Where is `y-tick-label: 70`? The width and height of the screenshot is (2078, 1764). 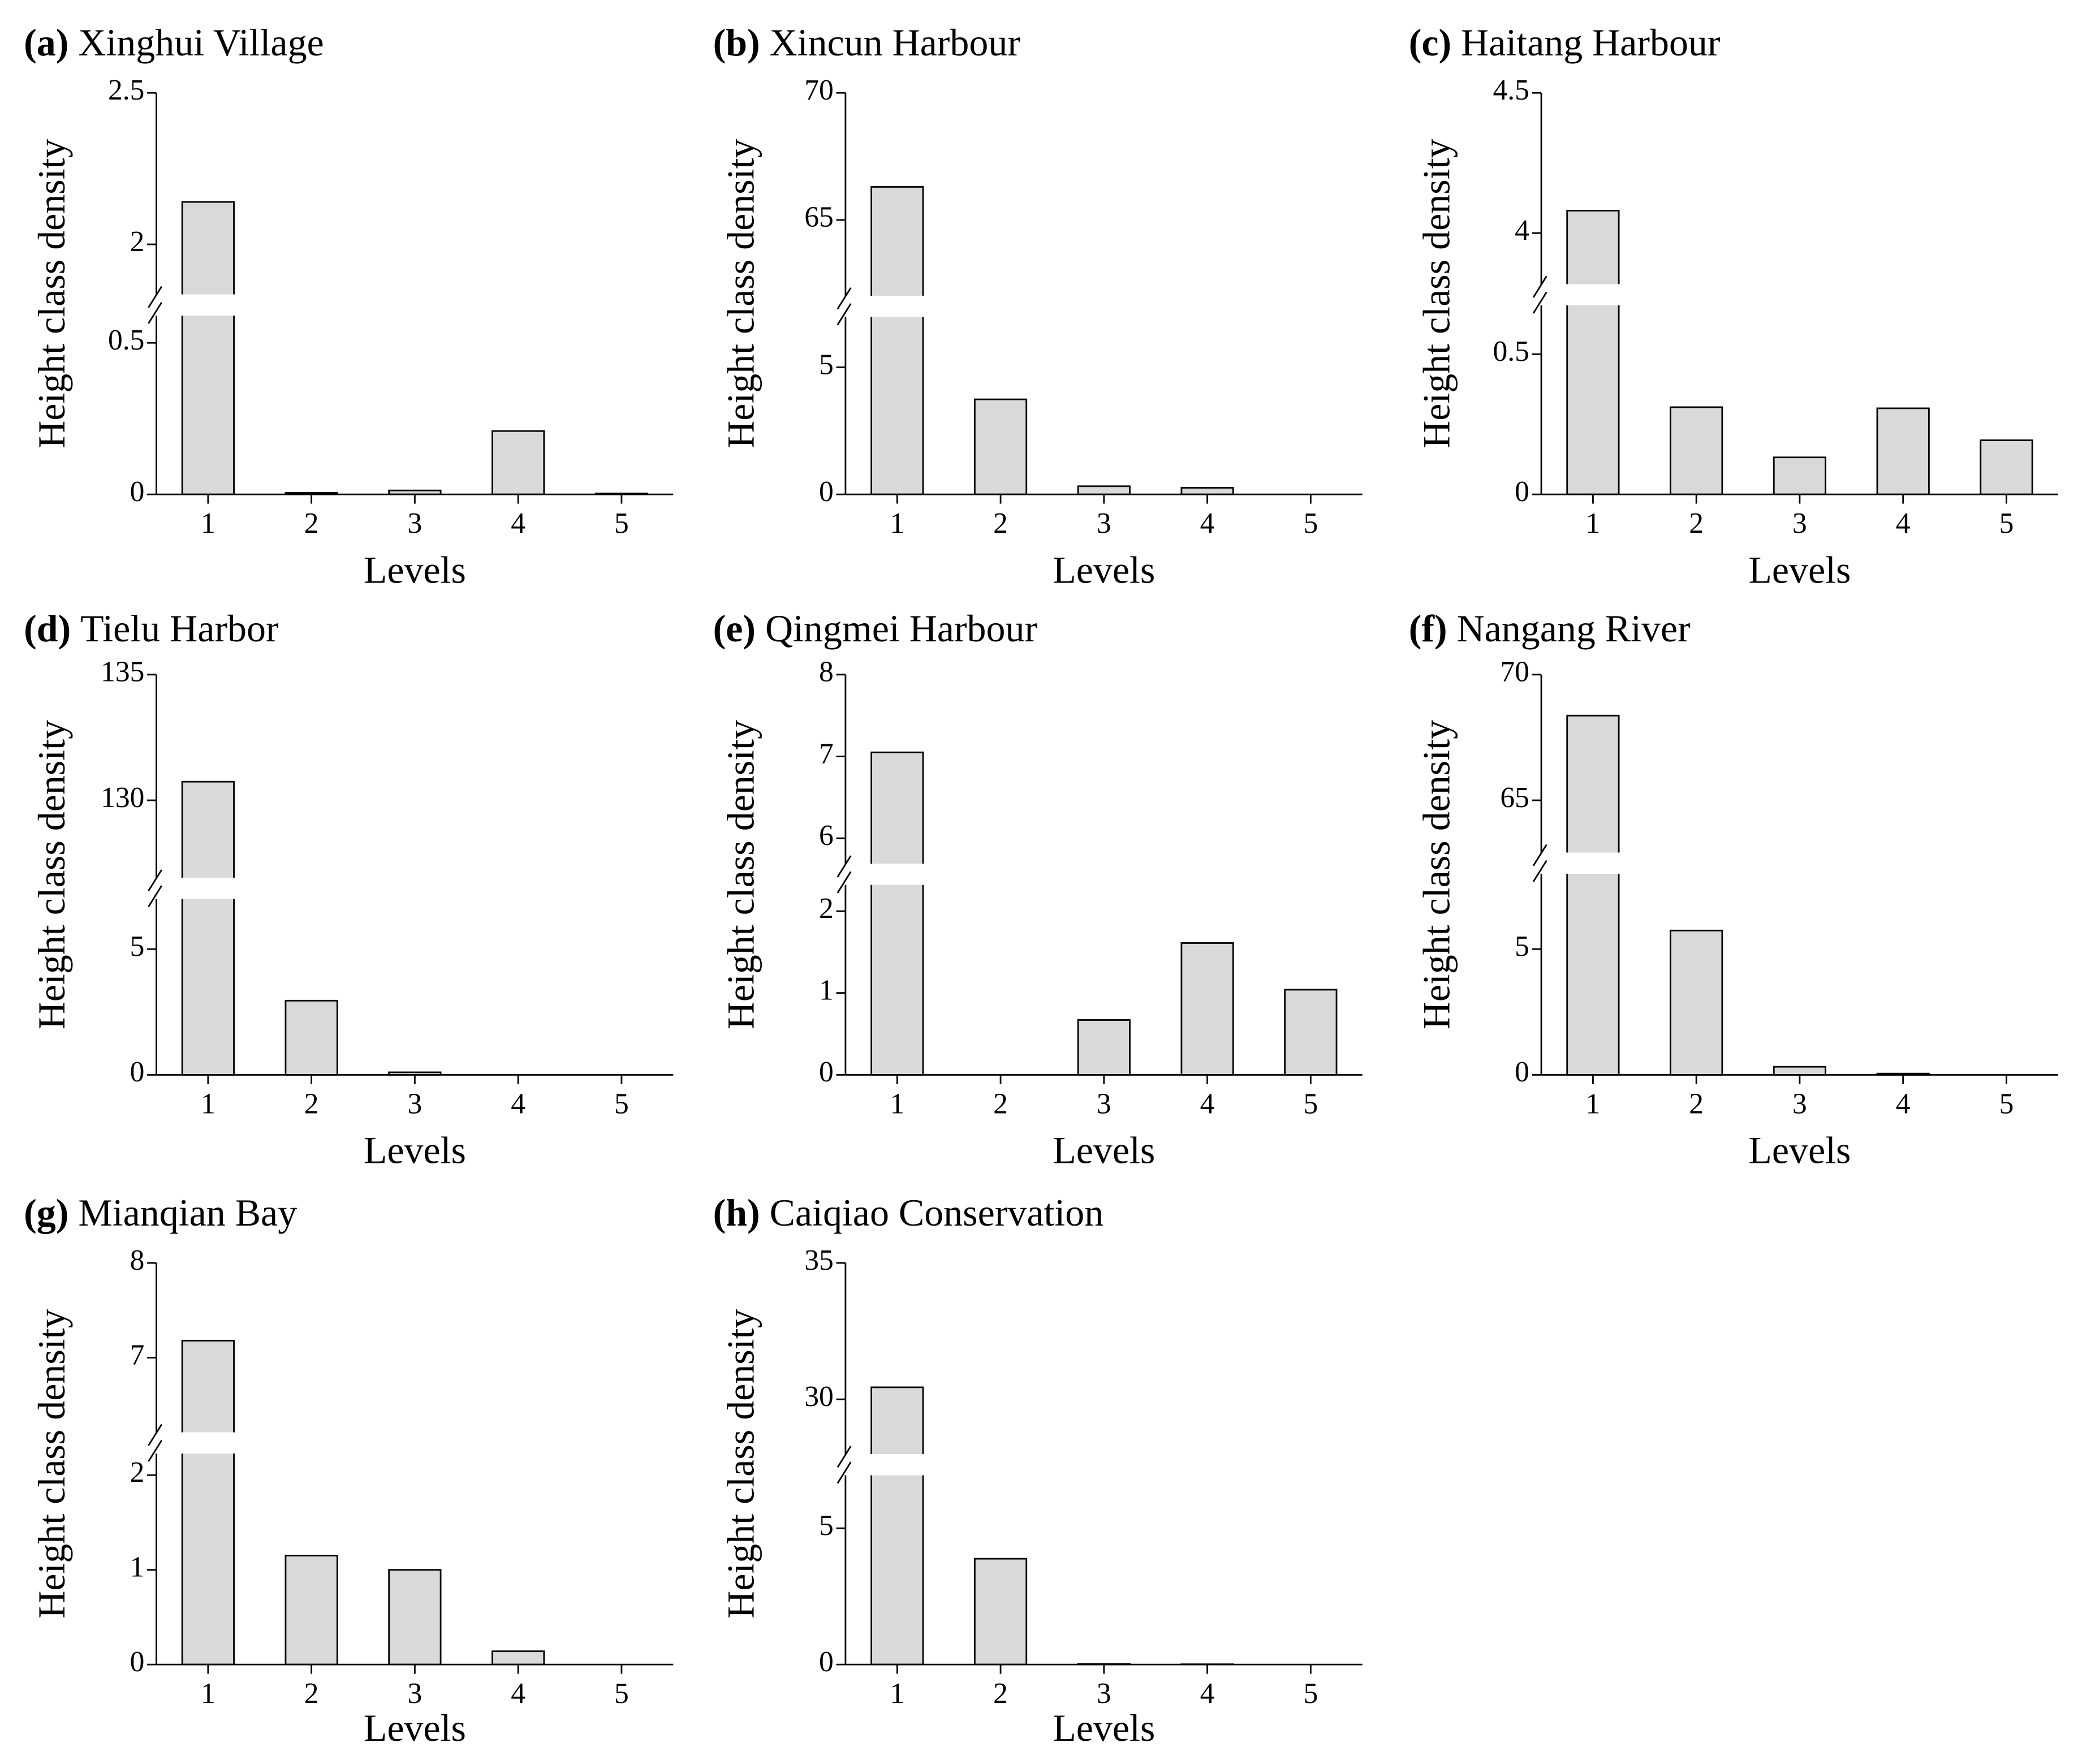
y-tick-label: 70 is located at coordinates (1514, 672).